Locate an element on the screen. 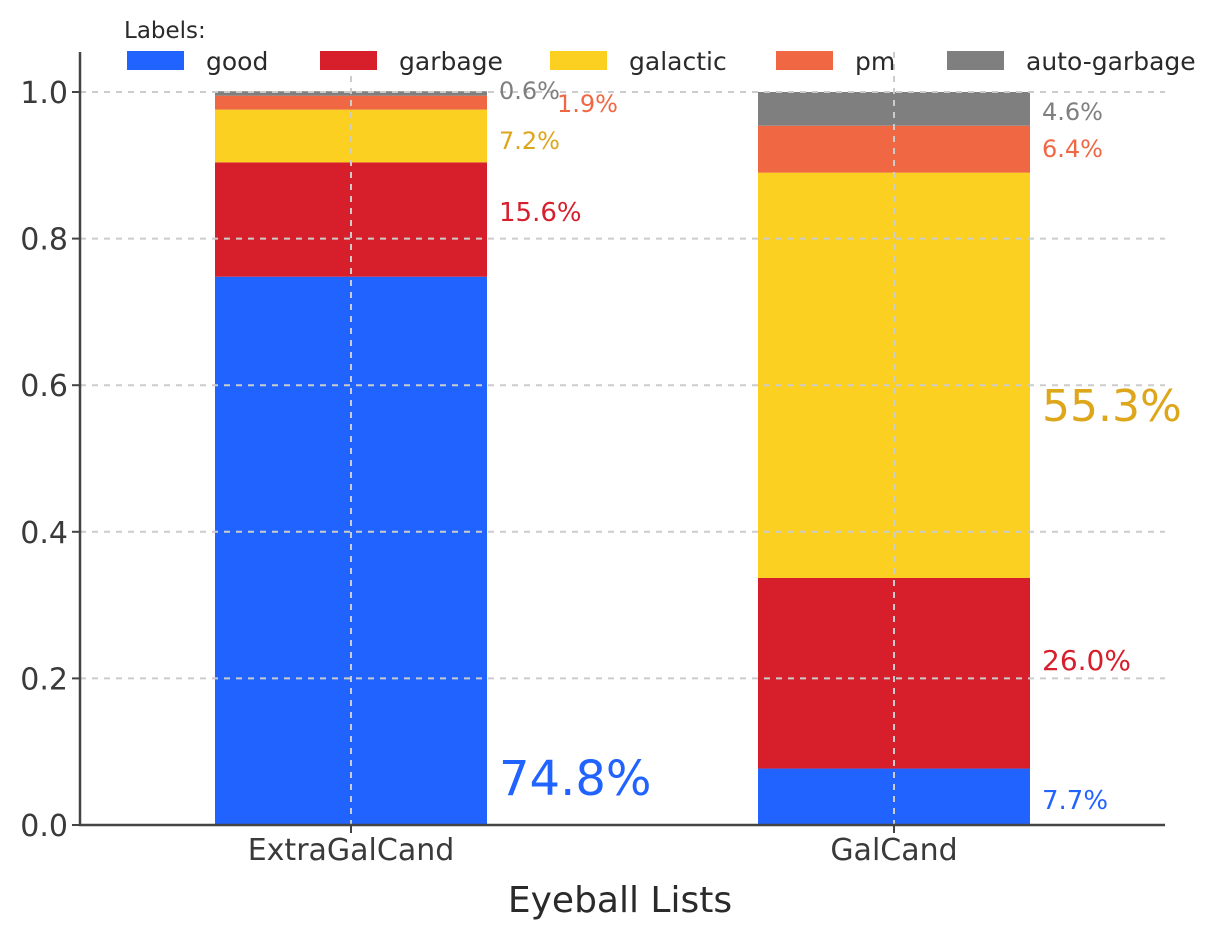 This screenshot has height=940, width=1219. y-tick-label-4: 0.8 is located at coordinates (44, 240).